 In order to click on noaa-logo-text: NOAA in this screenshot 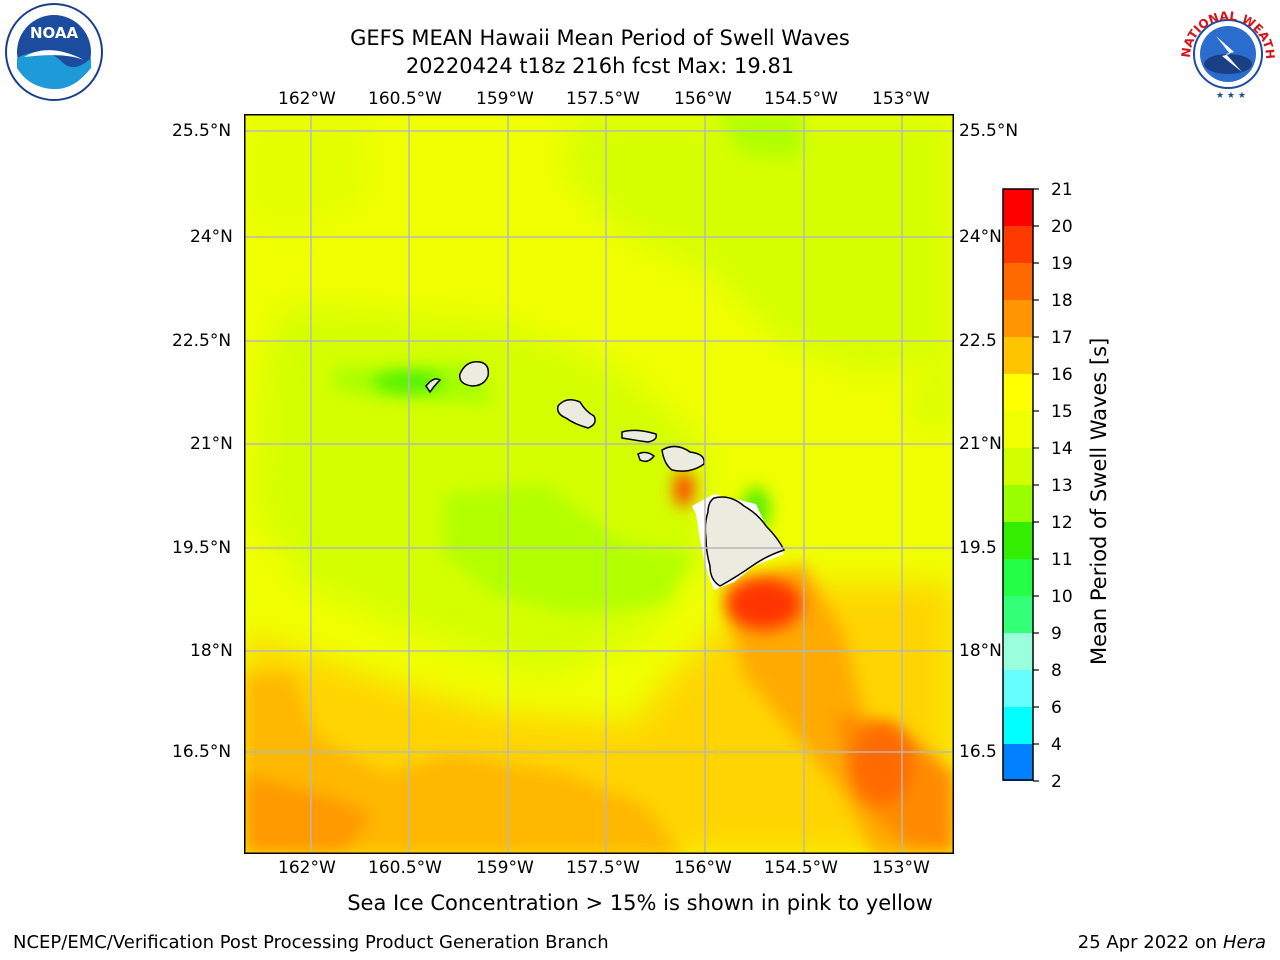, I will do `click(54, 33)`.